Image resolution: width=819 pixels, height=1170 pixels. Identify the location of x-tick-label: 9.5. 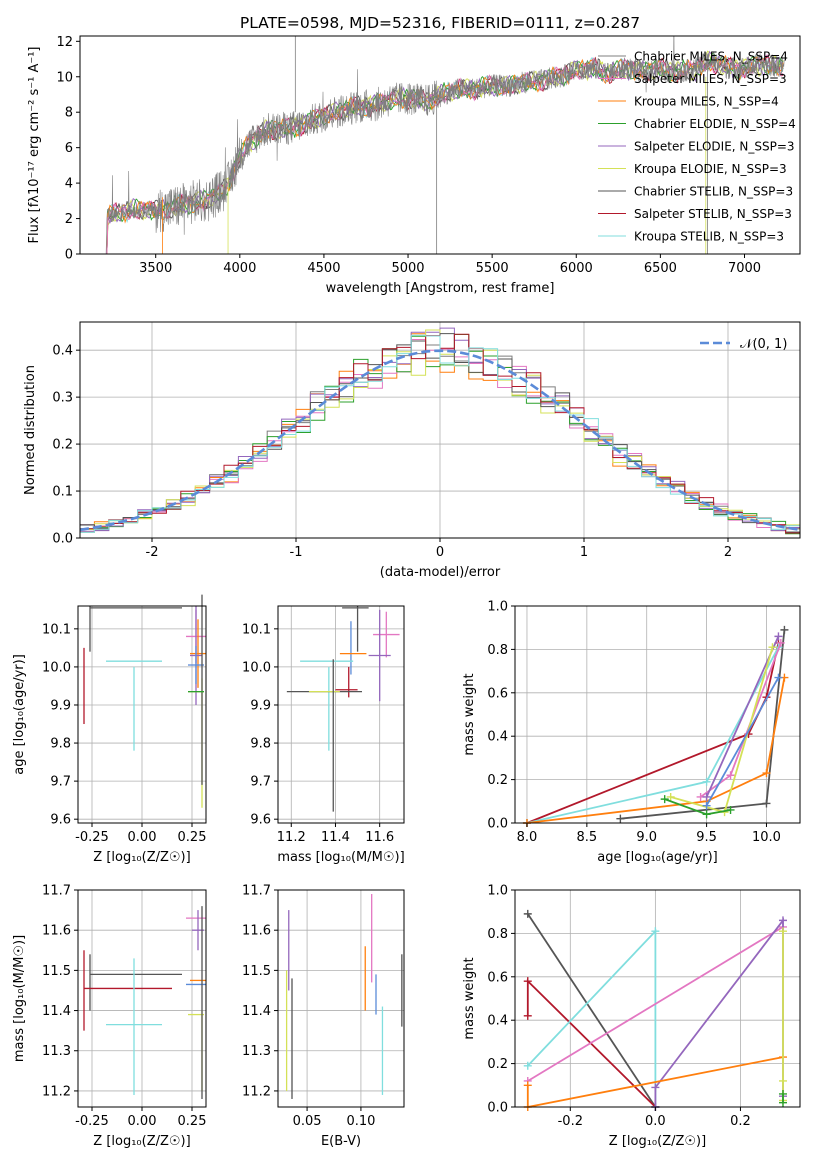
(706, 837).